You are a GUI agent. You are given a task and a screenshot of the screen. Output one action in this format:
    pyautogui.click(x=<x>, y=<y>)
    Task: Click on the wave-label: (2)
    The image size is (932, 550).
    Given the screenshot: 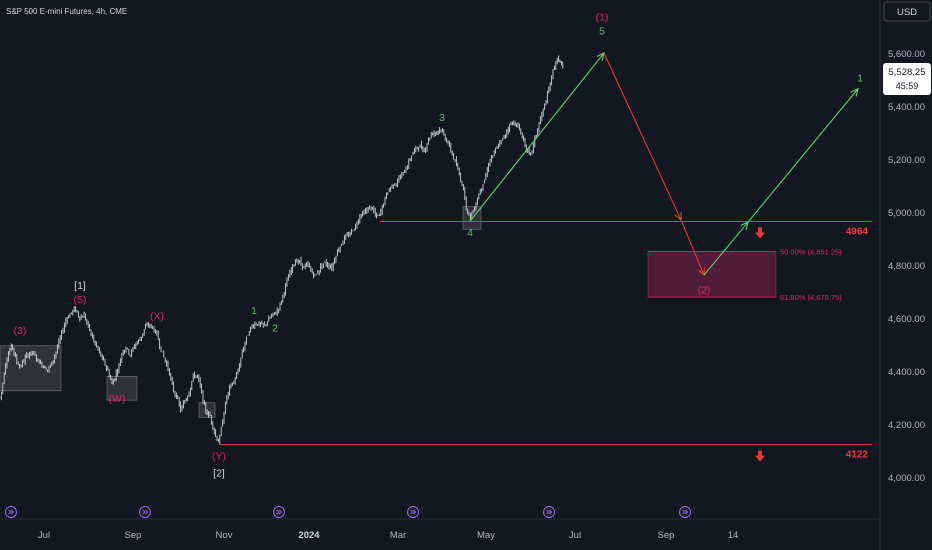 What is the action you would take?
    pyautogui.click(x=704, y=291)
    